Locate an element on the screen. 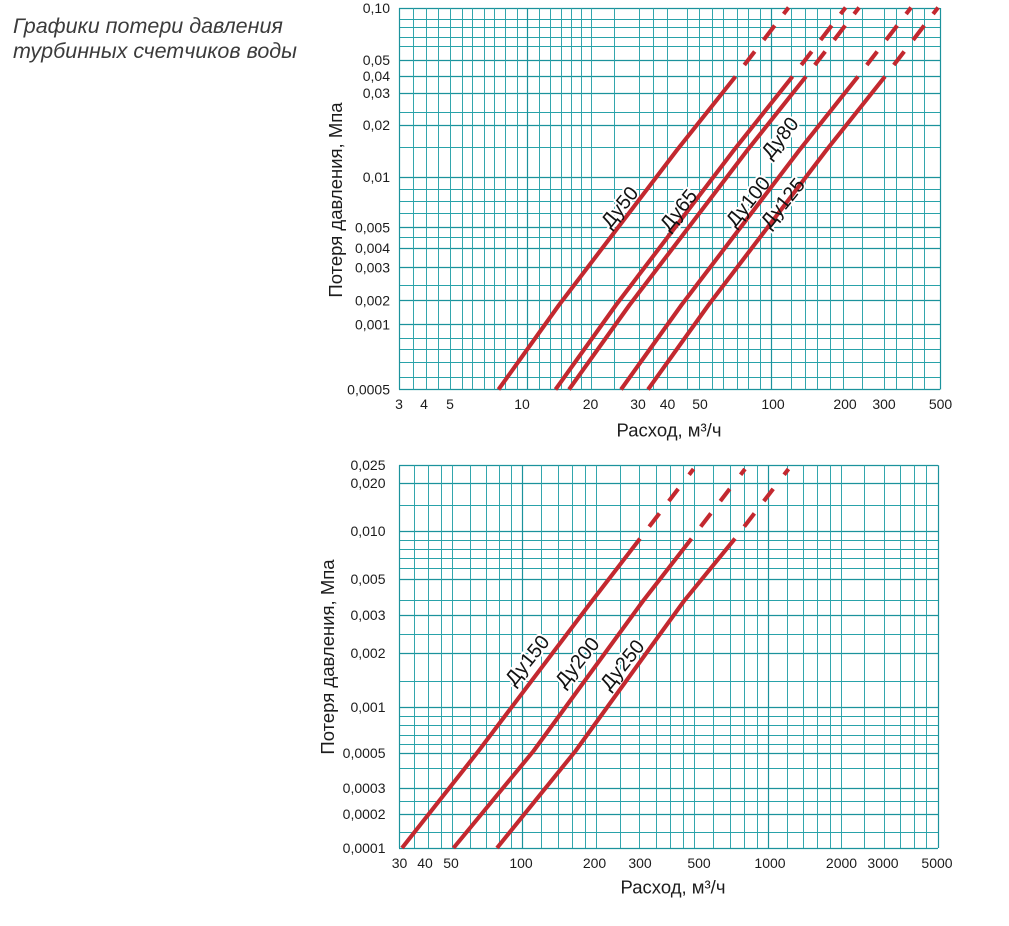 The height and width of the screenshot is (926, 1009). svg-text: 0,025 is located at coordinates (367, 465).